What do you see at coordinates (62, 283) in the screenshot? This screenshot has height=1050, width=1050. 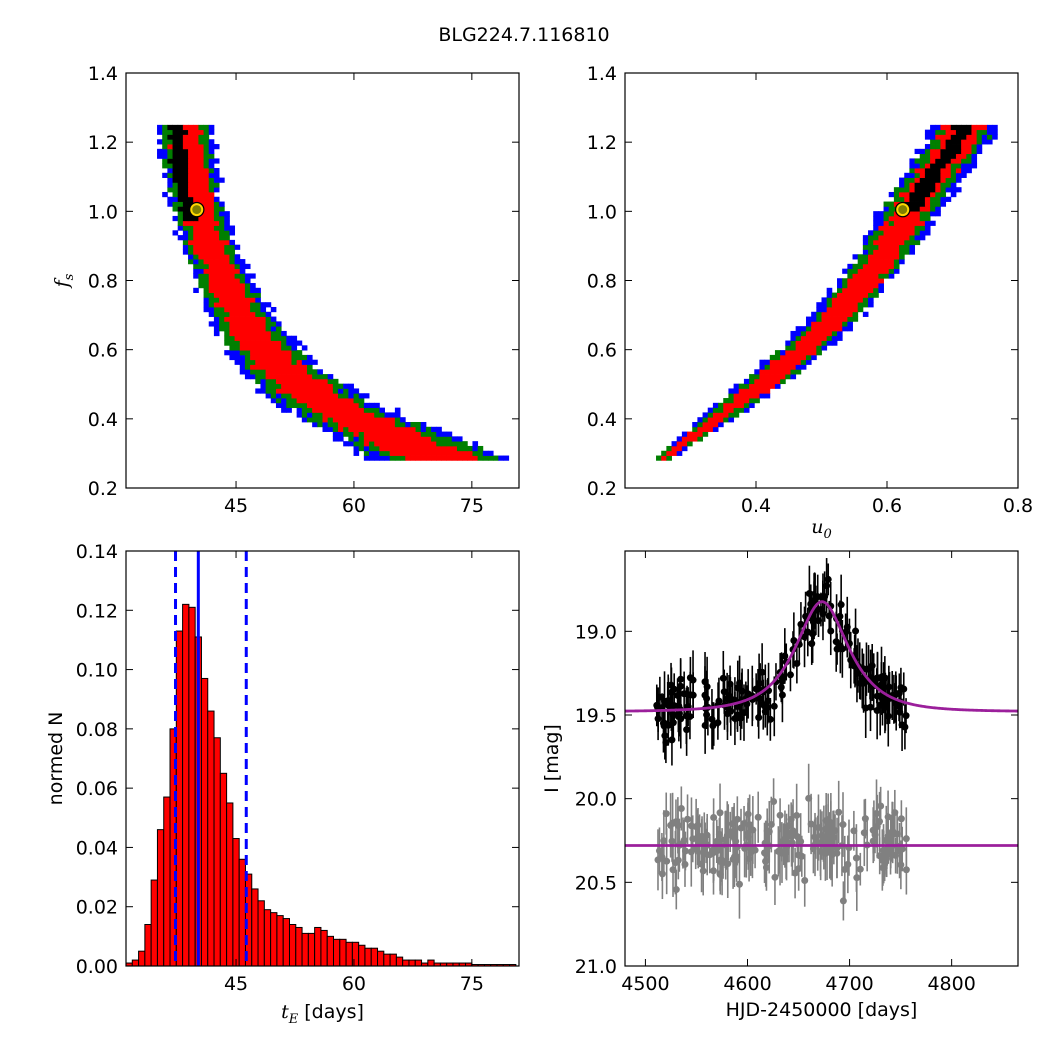 I see `y-axis-label-main: f` at bounding box center [62, 283].